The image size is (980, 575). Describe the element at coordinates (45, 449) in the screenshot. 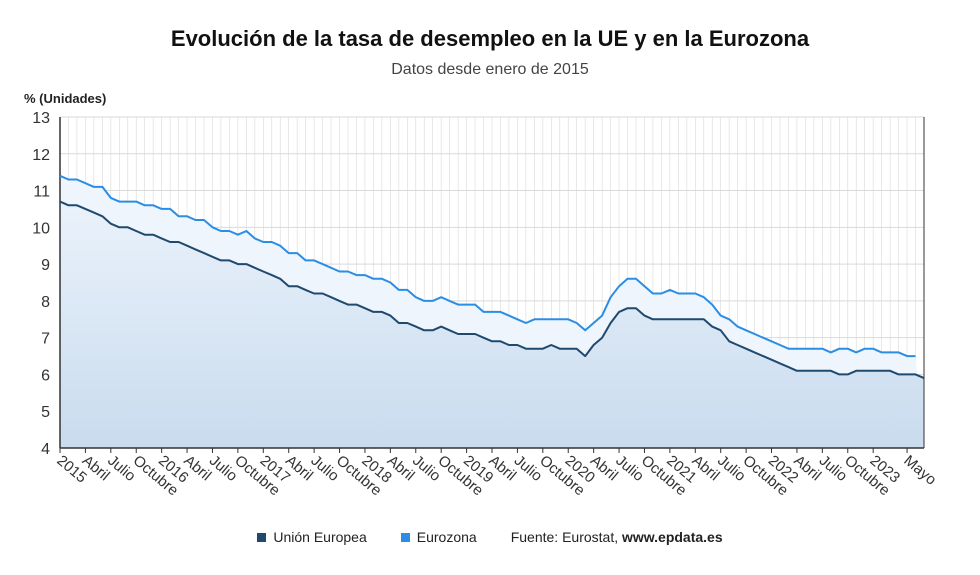

I see `y-tick-label: 4` at that location.